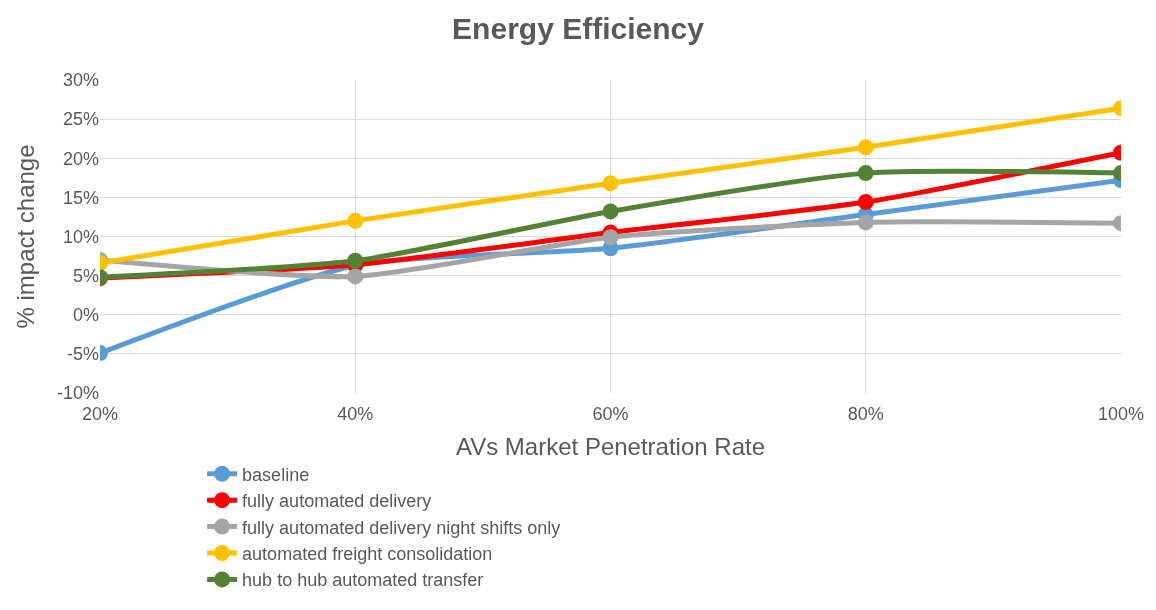 This screenshot has height=610, width=1156. What do you see at coordinates (355, 414) in the screenshot?
I see `x-tick-label: 40%` at bounding box center [355, 414].